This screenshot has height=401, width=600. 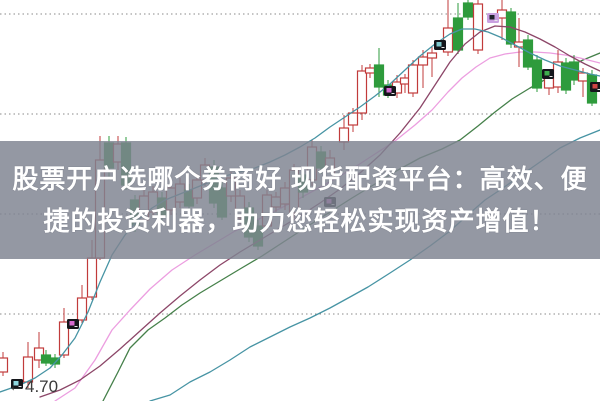 I want to click on price-label: ← 4.70, so click(x=33, y=387).